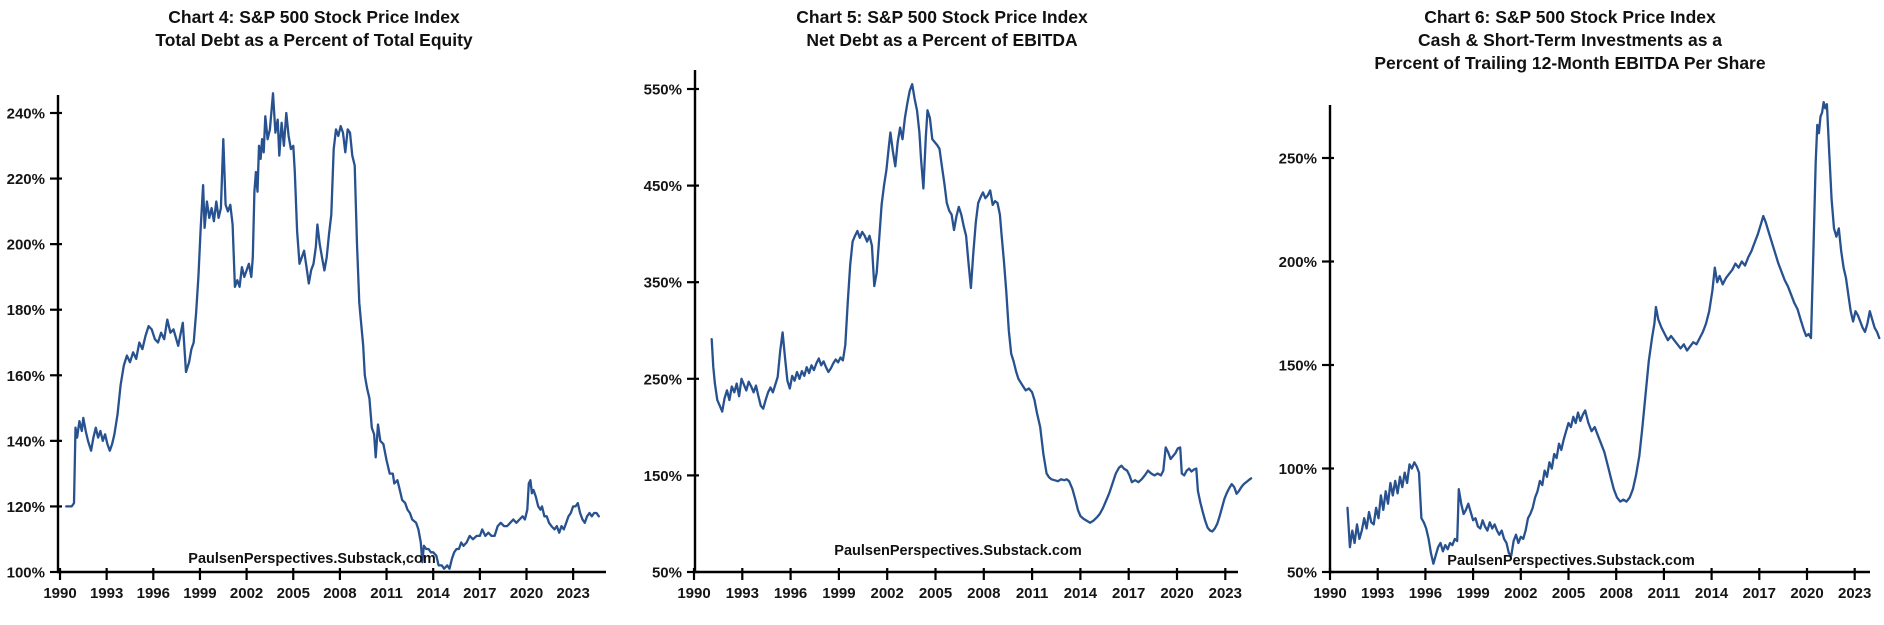 This screenshot has width=1884, height=625. Describe the element at coordinates (663, 283) in the screenshot. I see `y-tick-label: 350%` at that location.